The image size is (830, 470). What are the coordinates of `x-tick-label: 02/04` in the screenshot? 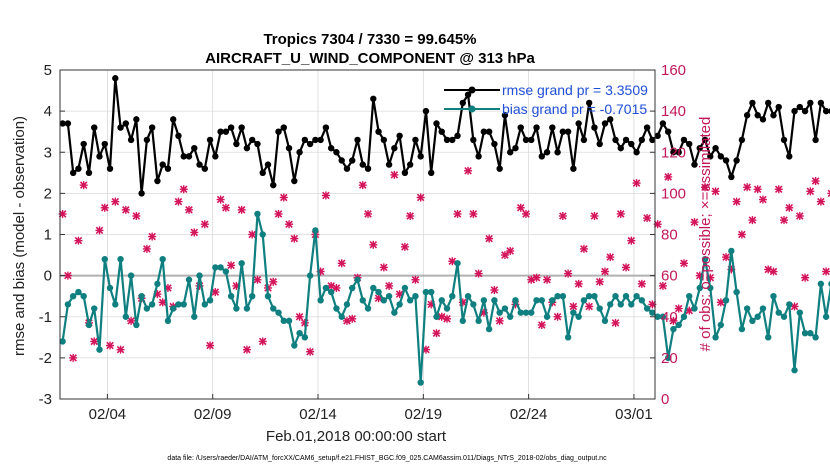 It's located at (108, 414).